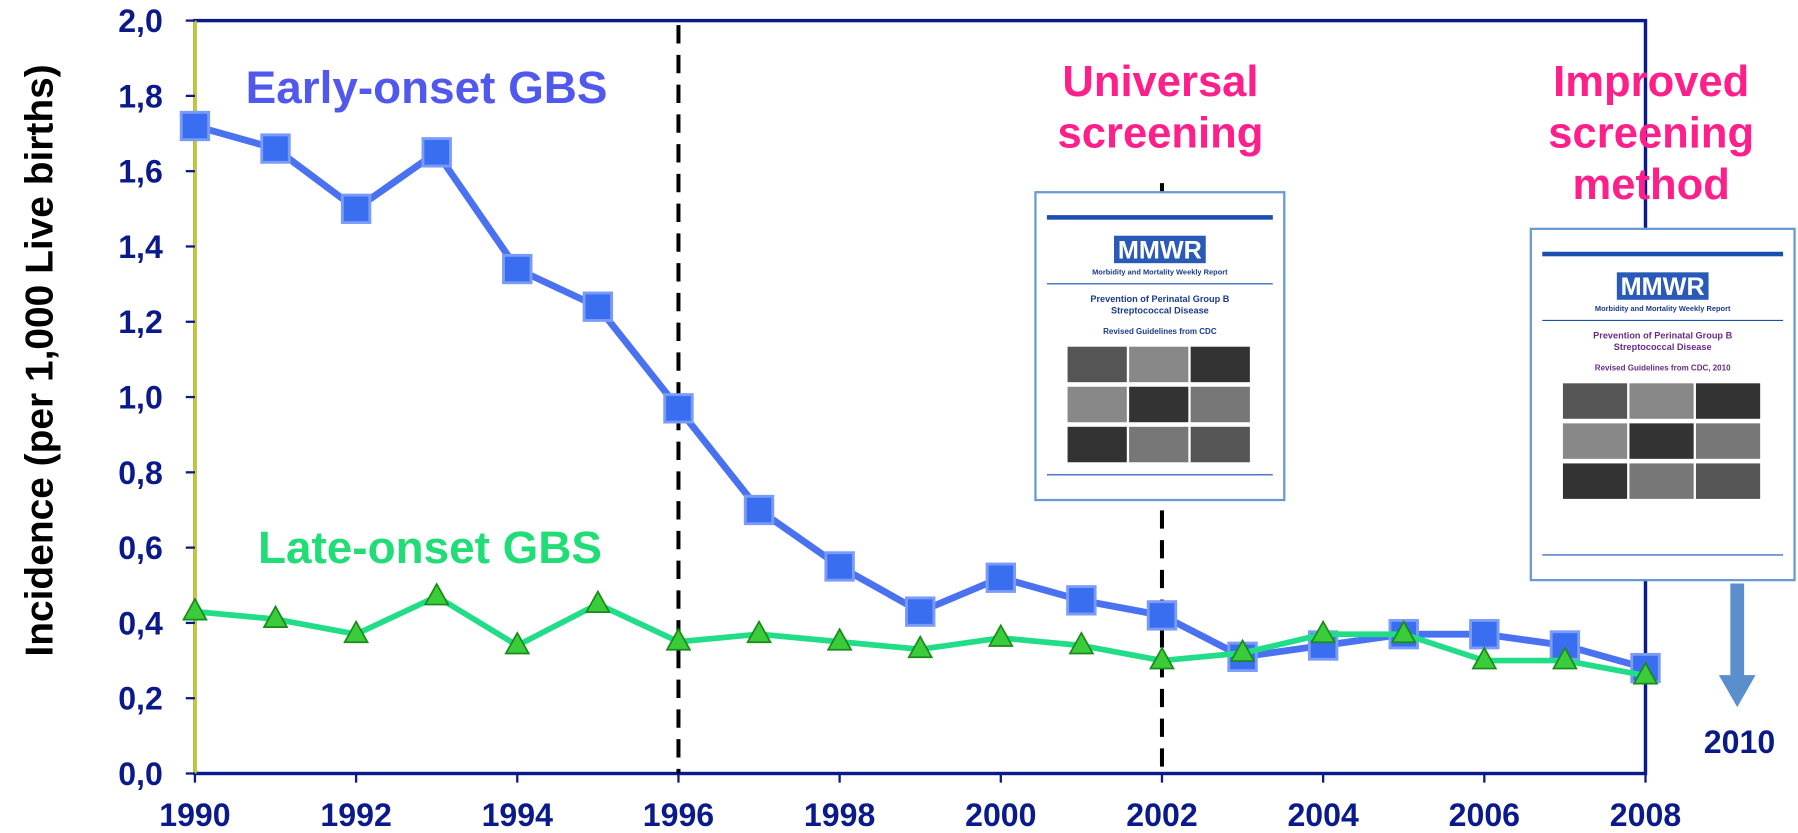 The height and width of the screenshot is (833, 1798). I want to click on y-tick-label: 0,0, so click(140, 774).